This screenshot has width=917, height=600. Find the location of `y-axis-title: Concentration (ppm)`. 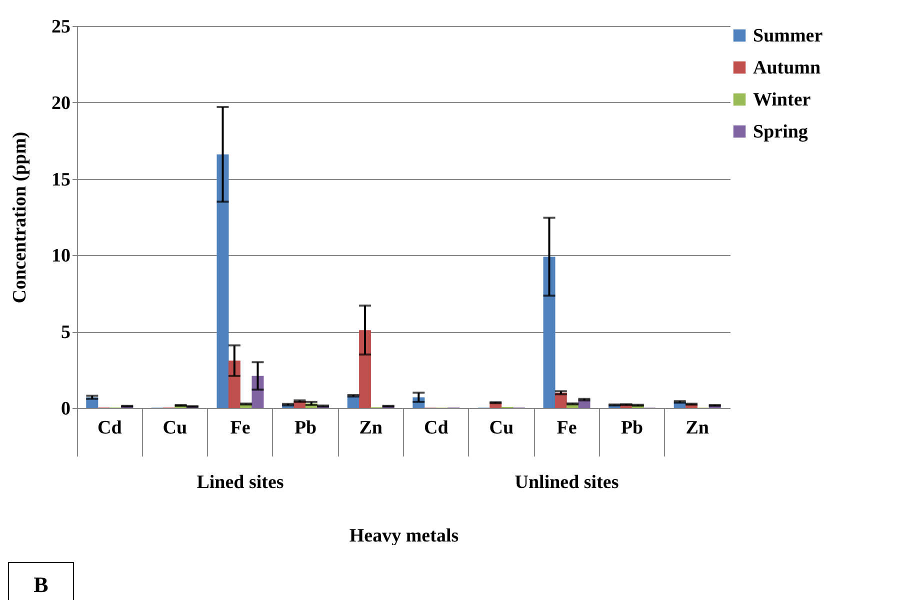

y-axis-title: Concentration (ppm) is located at coordinates (20, 218).